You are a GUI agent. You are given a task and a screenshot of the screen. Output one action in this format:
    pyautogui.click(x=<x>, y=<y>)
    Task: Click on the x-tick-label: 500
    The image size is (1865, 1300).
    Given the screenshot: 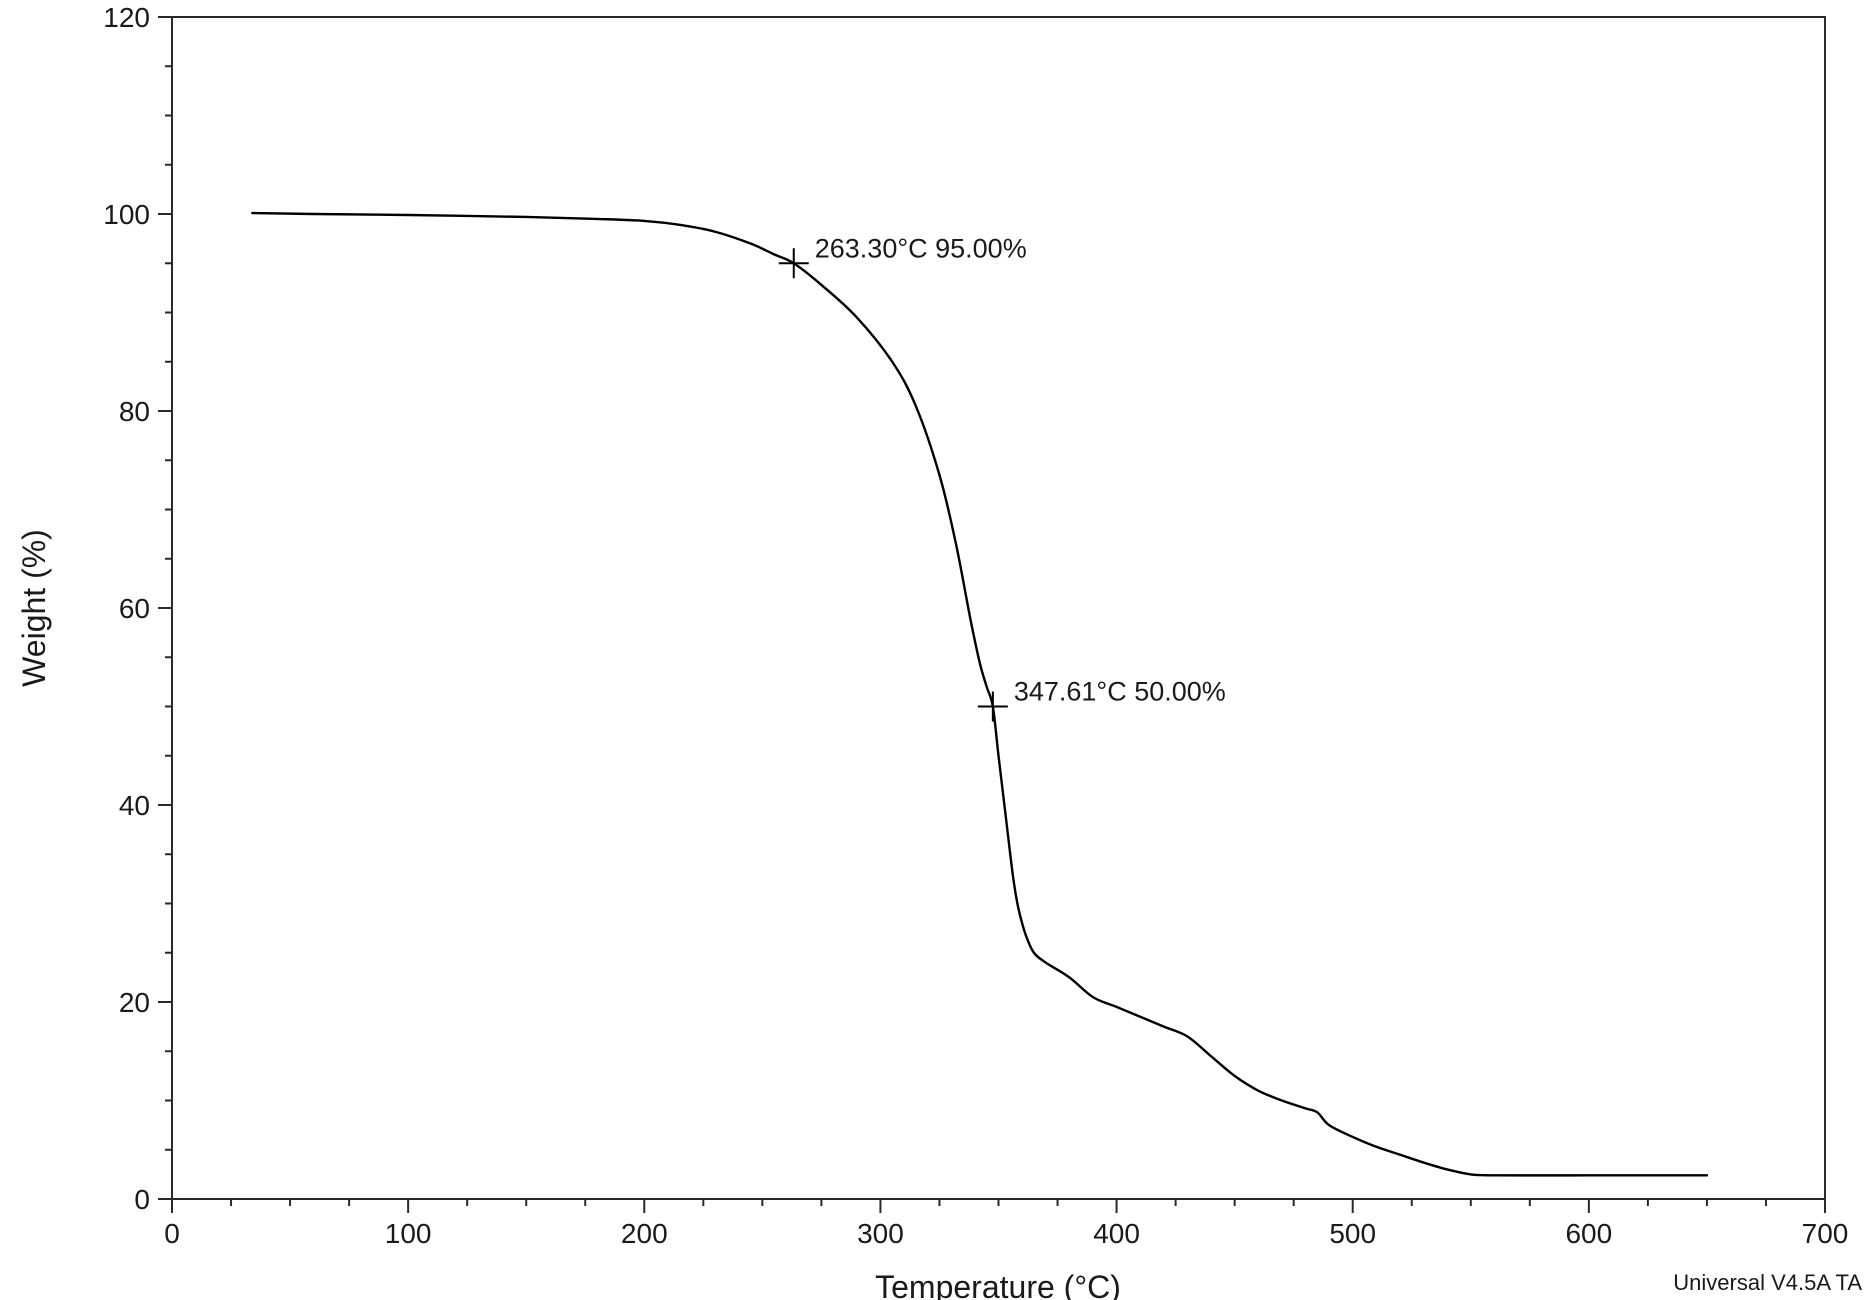 What is the action you would take?
    pyautogui.click(x=1352, y=1233)
    